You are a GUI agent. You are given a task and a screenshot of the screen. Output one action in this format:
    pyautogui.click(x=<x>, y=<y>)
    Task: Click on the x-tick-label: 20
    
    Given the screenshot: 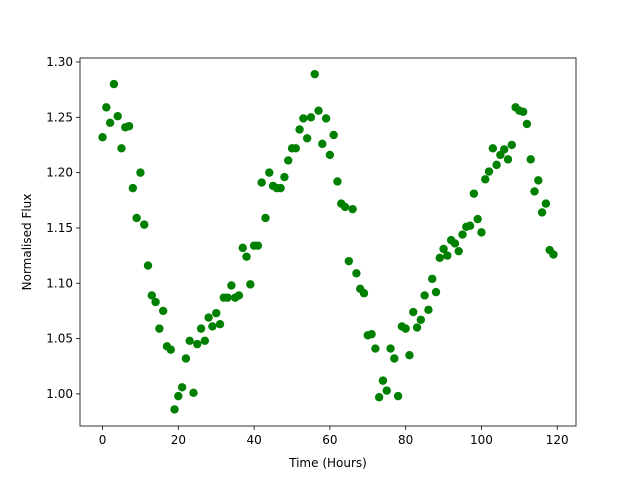 What is the action you would take?
    pyautogui.click(x=178, y=440)
    